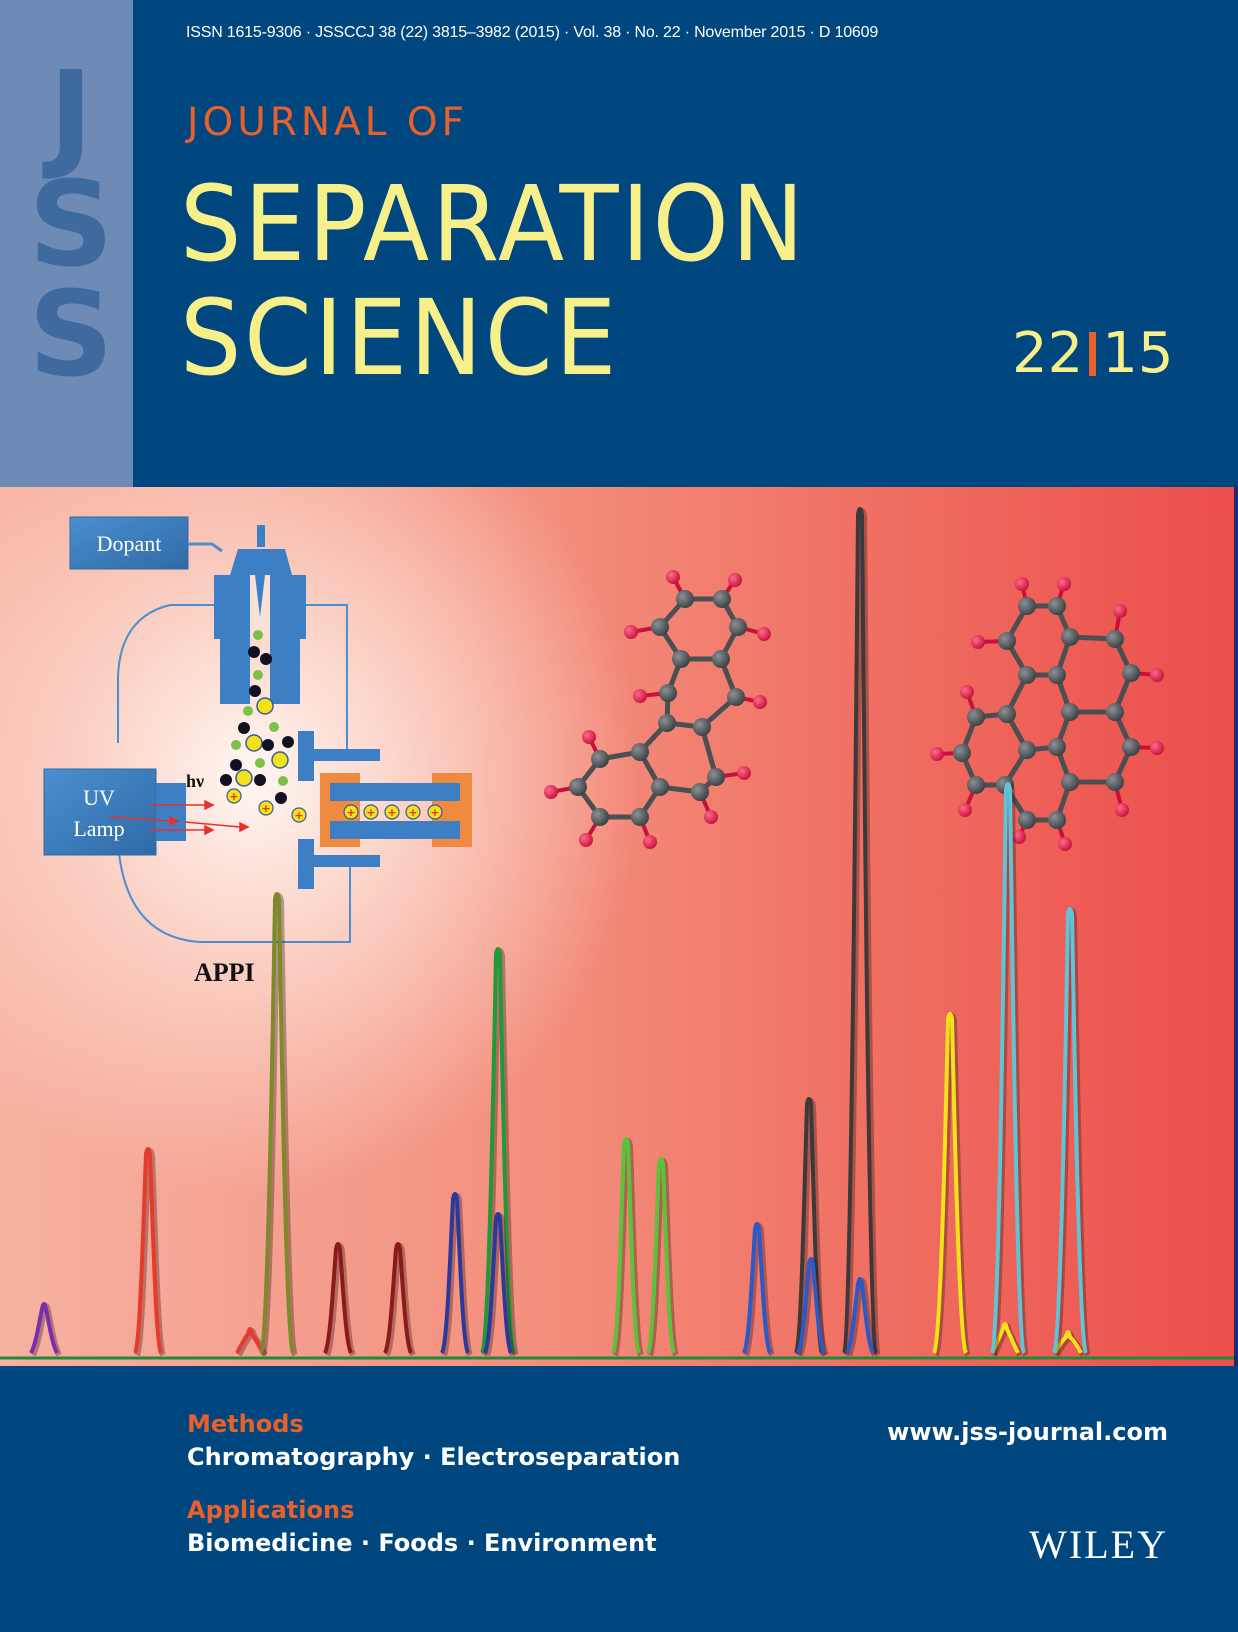 The image size is (1238, 1632). What do you see at coordinates (1027, 1432) in the screenshot?
I see `journal-url-link: www.jss-journal.com` at bounding box center [1027, 1432].